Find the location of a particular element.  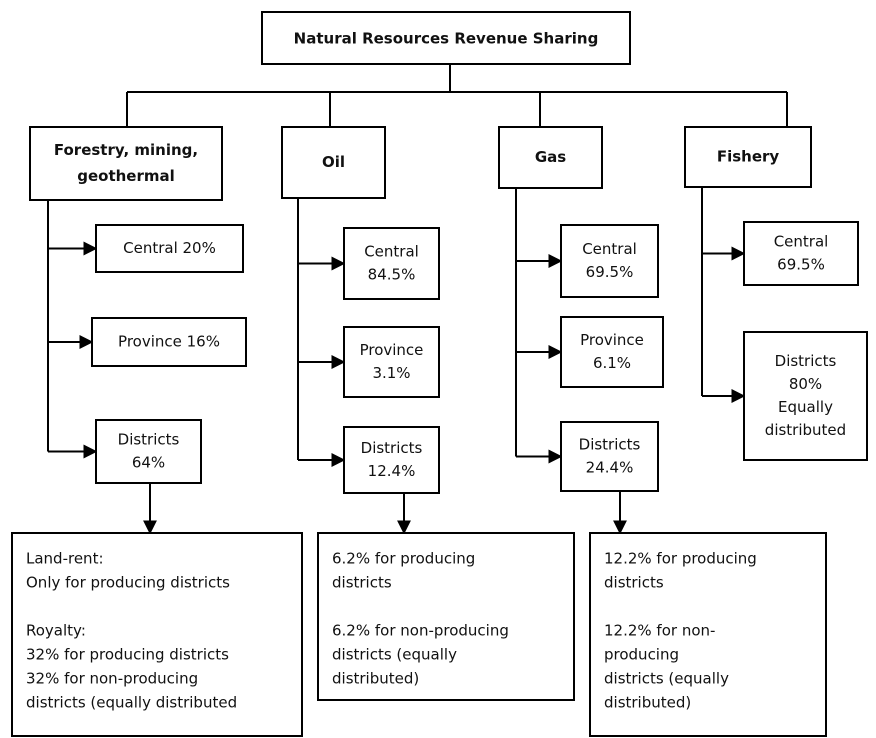

label: geothermal is located at coordinates (126, 176).